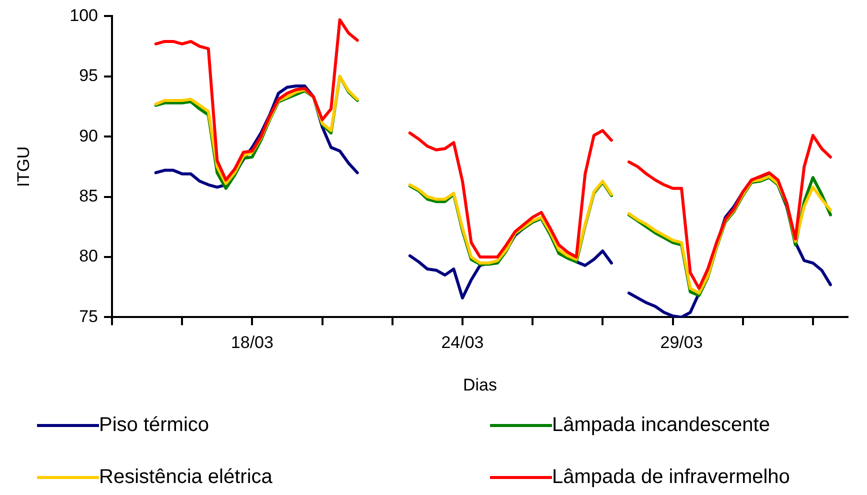 This screenshot has height=495, width=867. What do you see at coordinates (480, 384) in the screenshot?
I see `x-axis-title: Dias` at bounding box center [480, 384].